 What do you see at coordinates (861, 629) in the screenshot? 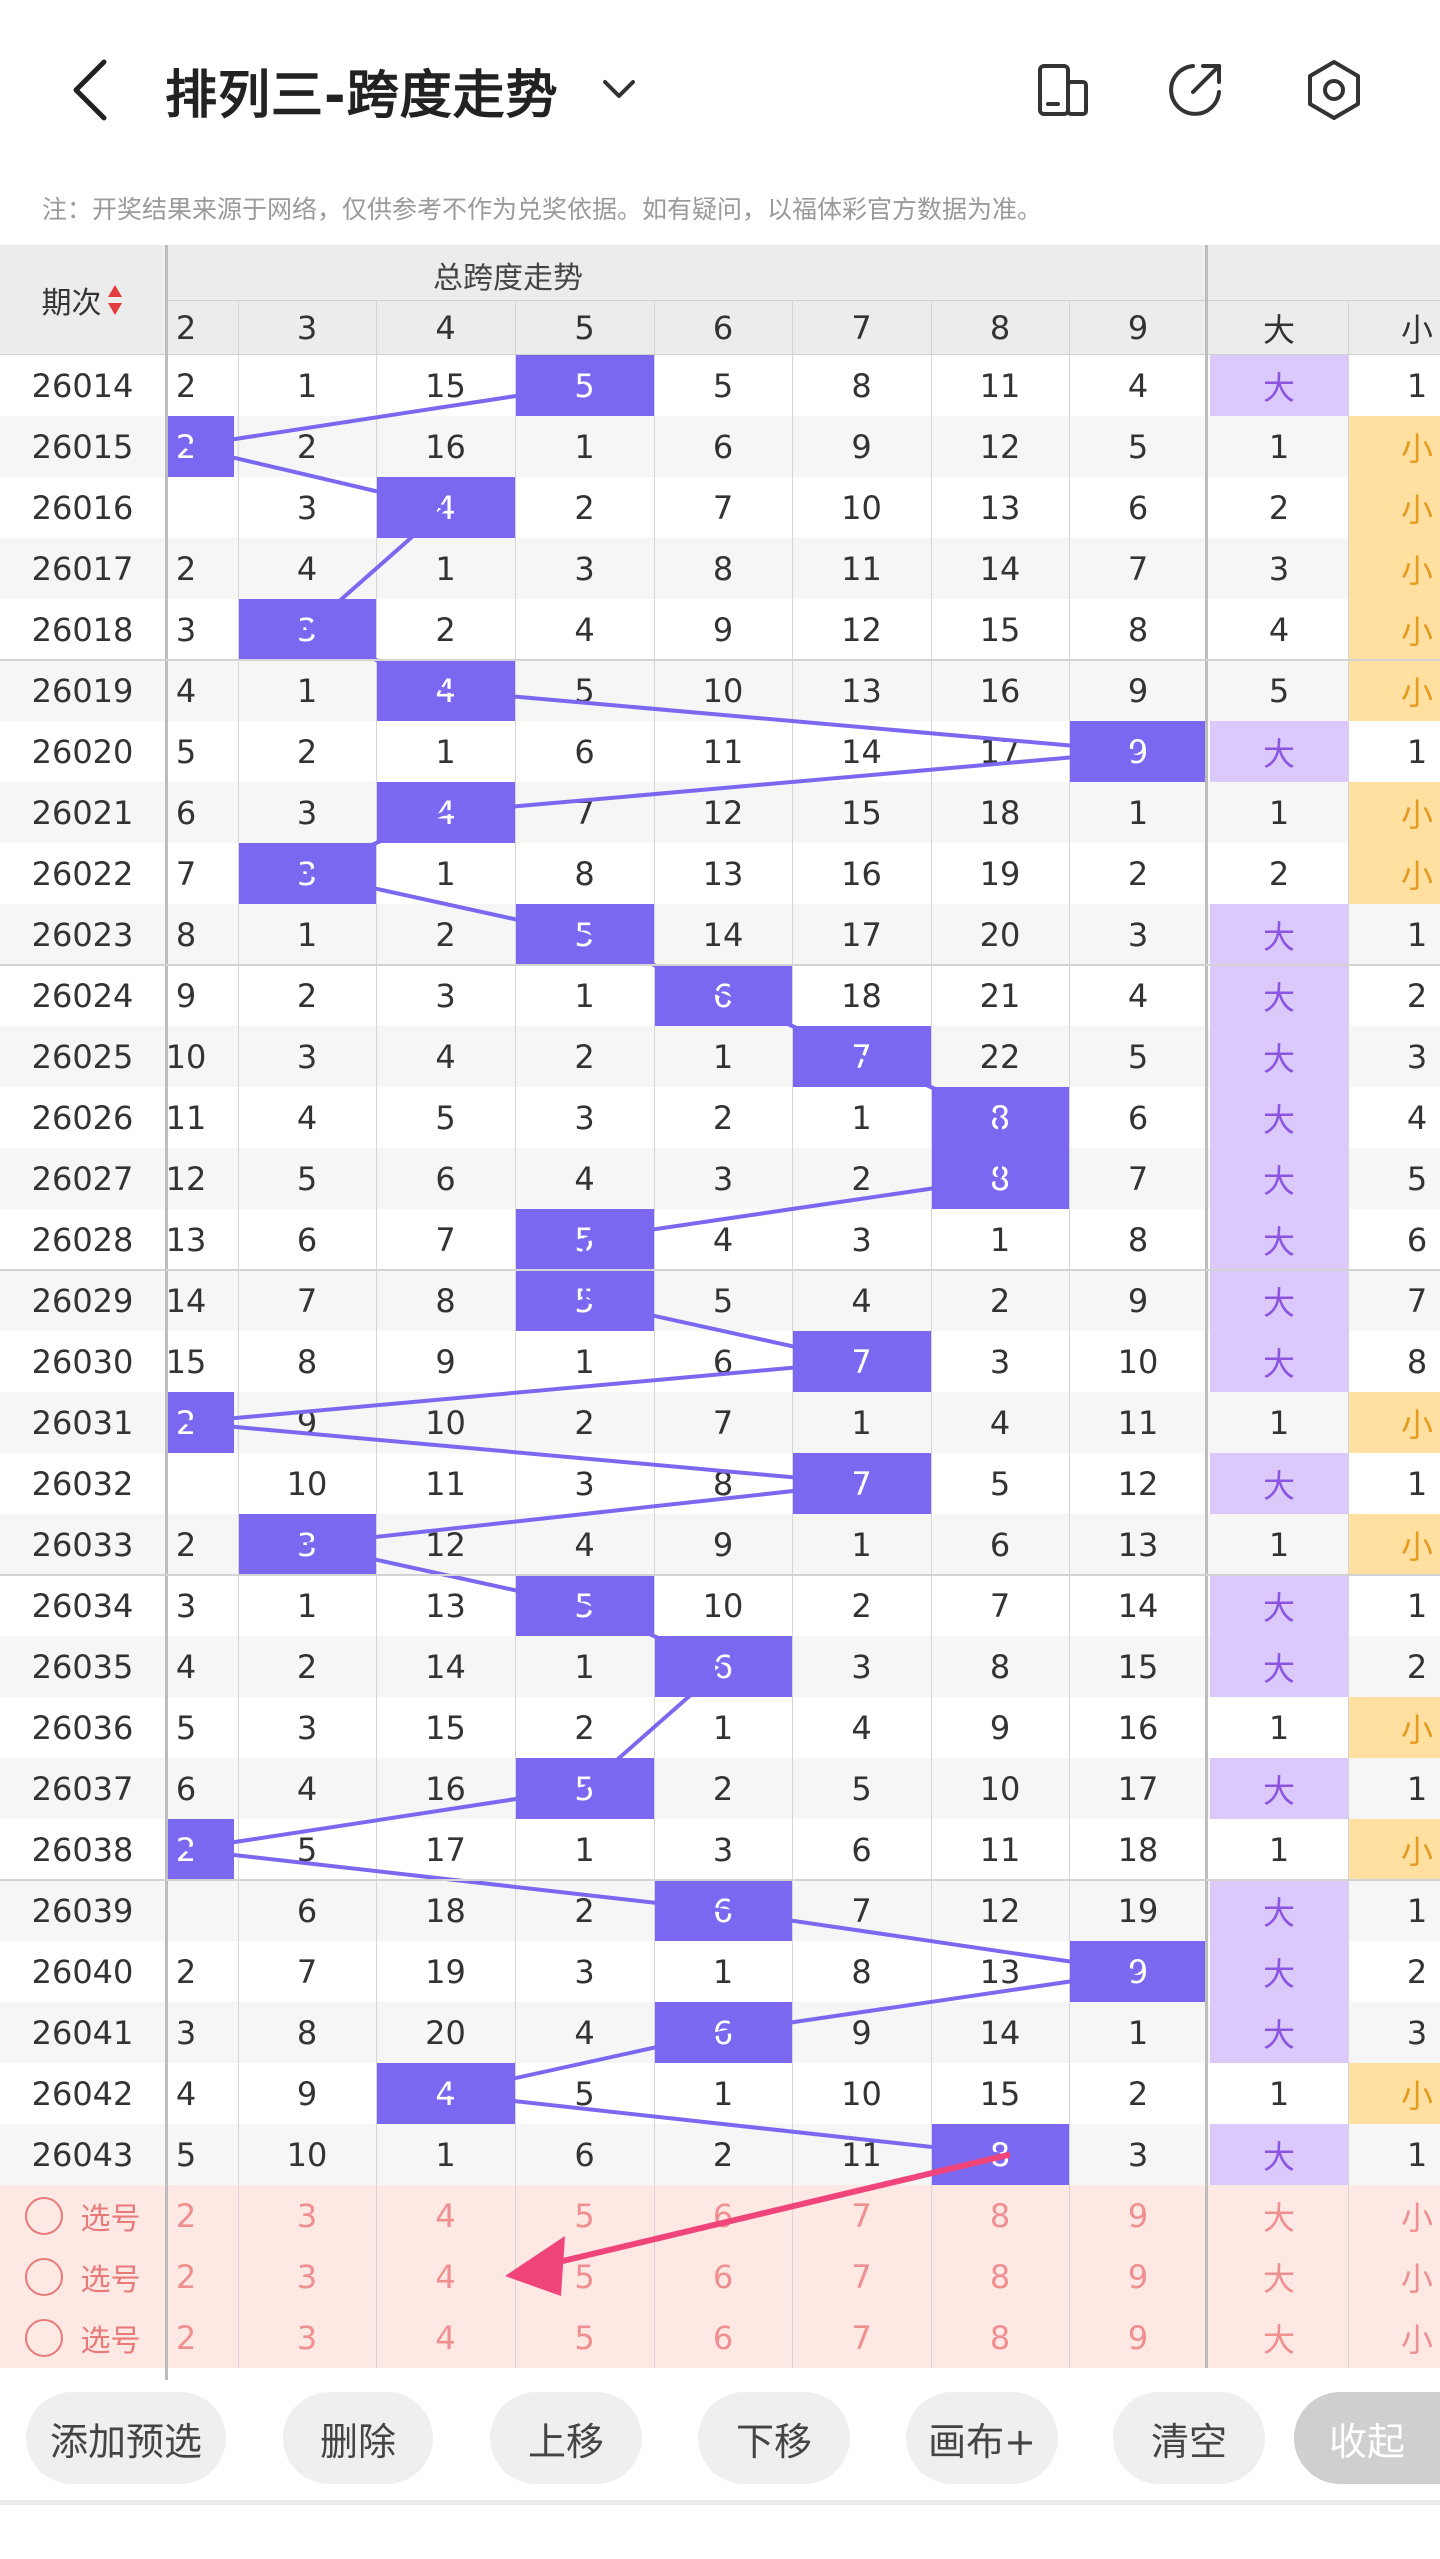
I see `trend-cell: 12` at bounding box center [861, 629].